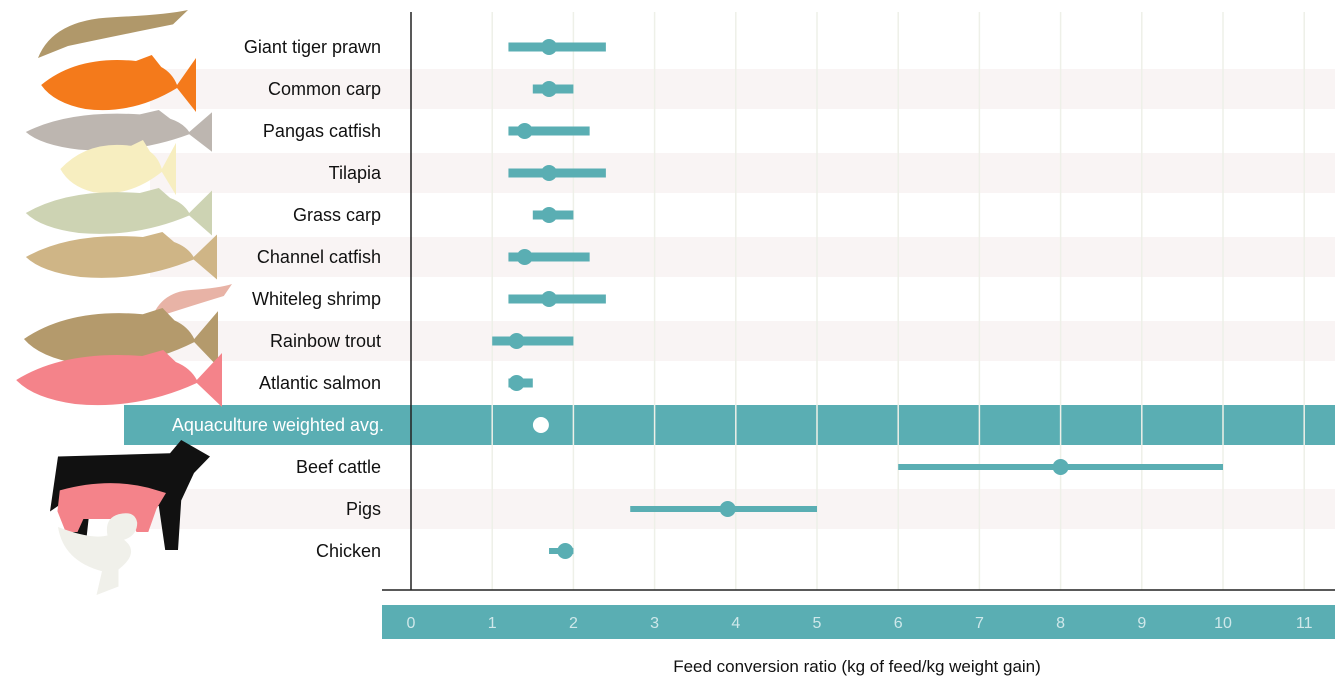 The width and height of the screenshot is (1335, 685). Describe the element at coordinates (119, 378) in the screenshot. I see `atlantic-salmon-icon` at that location.